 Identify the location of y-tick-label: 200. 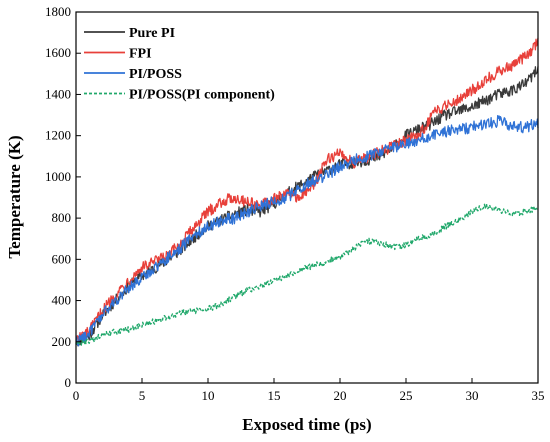
(62, 341).